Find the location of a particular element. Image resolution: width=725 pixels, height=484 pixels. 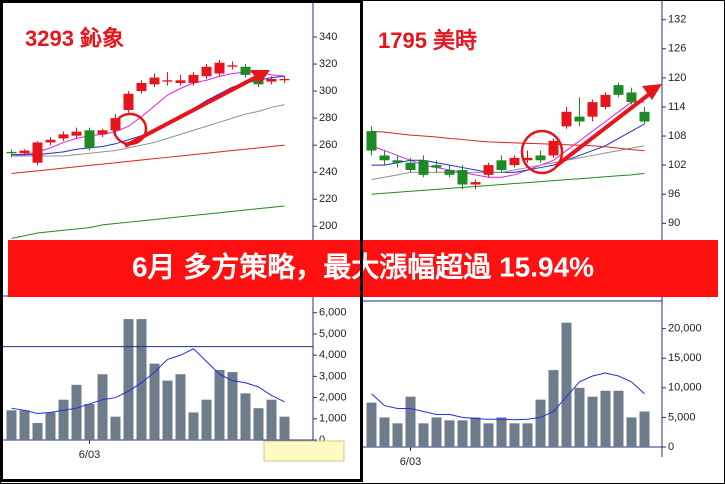

volume-tick-label: 10,000 is located at coordinates (685, 388).